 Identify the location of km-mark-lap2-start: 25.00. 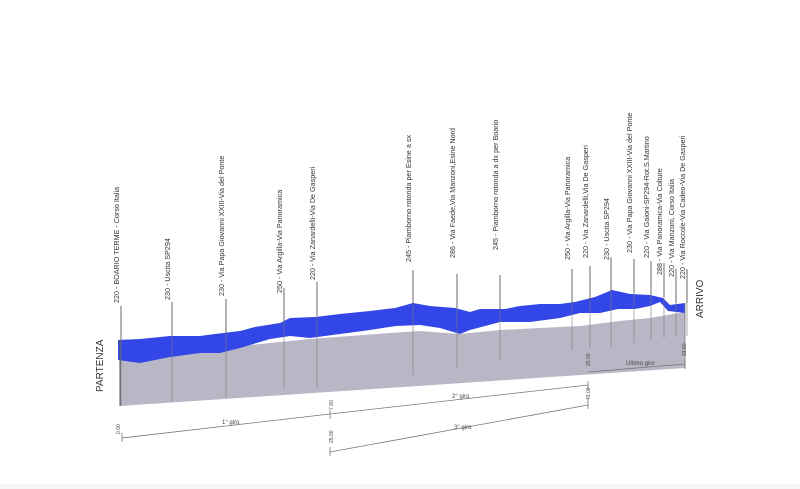
(332, 436).